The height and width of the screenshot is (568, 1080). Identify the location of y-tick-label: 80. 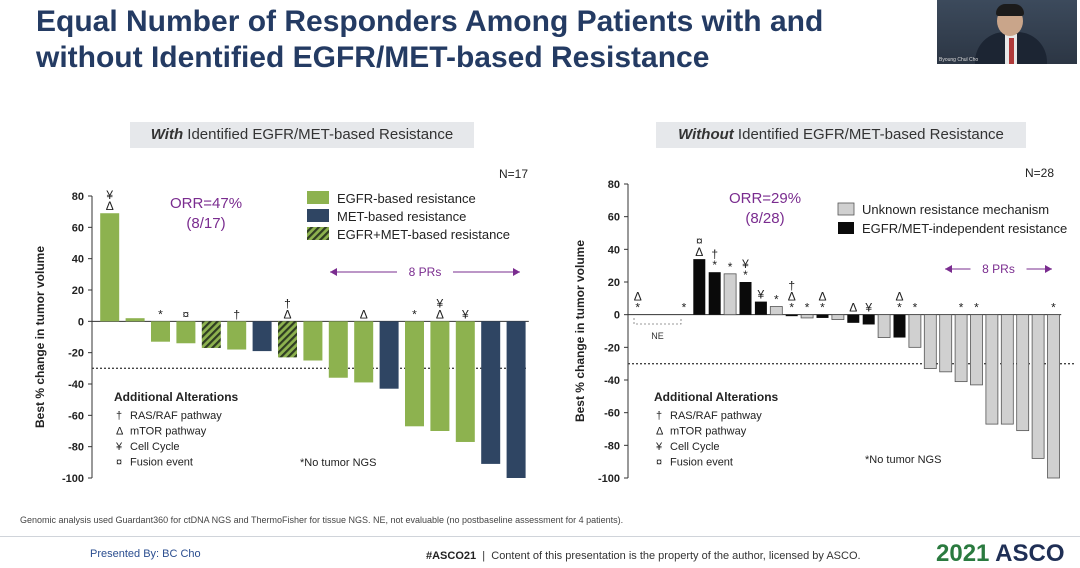
(614, 185).